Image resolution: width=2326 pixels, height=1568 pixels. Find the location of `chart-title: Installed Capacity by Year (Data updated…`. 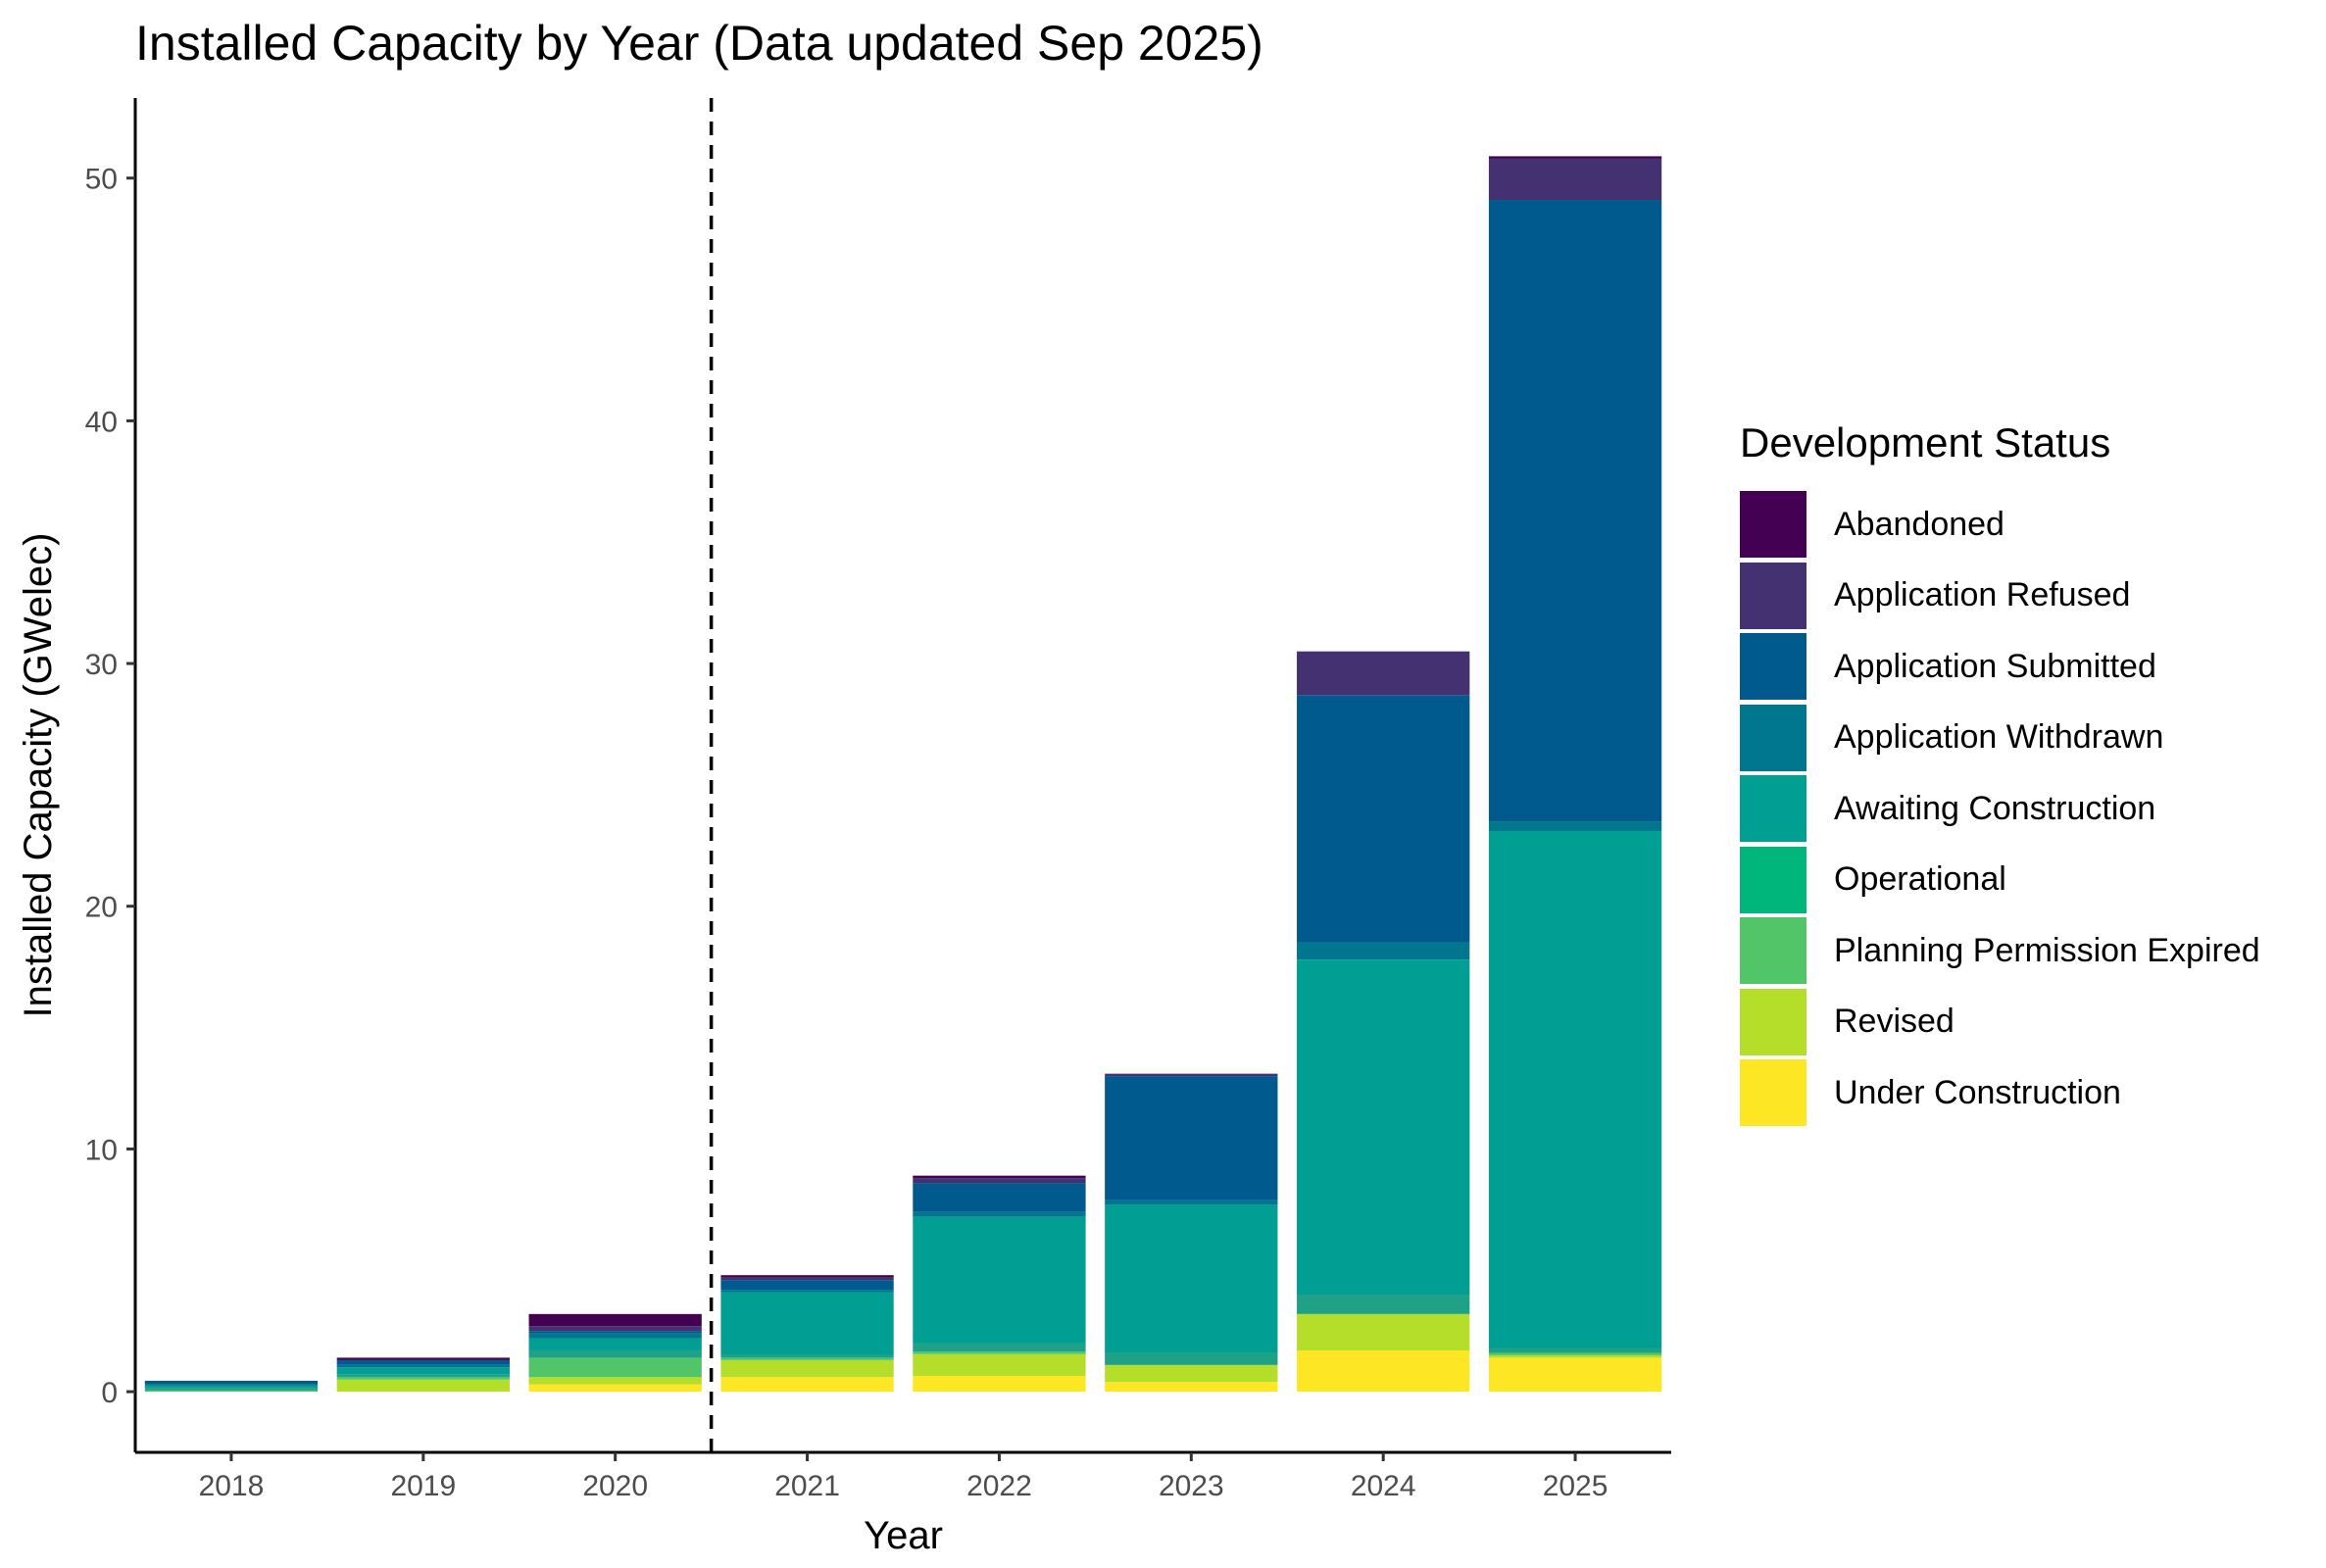

chart-title: Installed Capacity by Year (Data updated… is located at coordinates (699, 43).